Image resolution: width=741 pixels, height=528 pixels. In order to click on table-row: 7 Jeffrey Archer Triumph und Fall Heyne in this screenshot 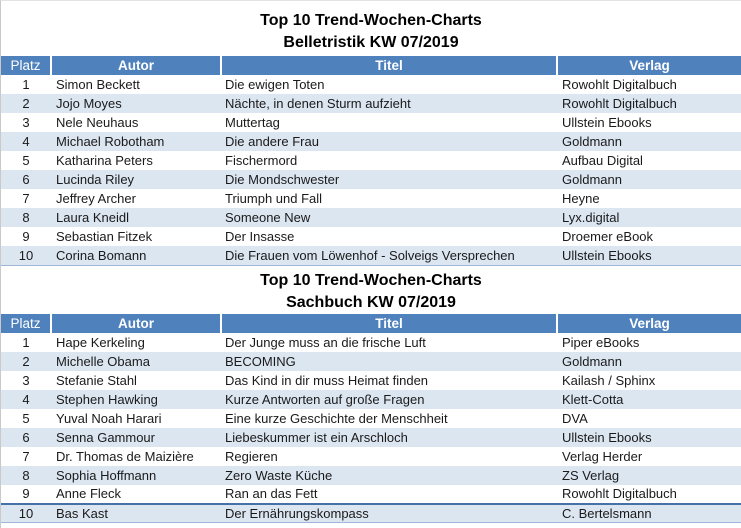, I will do `click(371, 198)`.